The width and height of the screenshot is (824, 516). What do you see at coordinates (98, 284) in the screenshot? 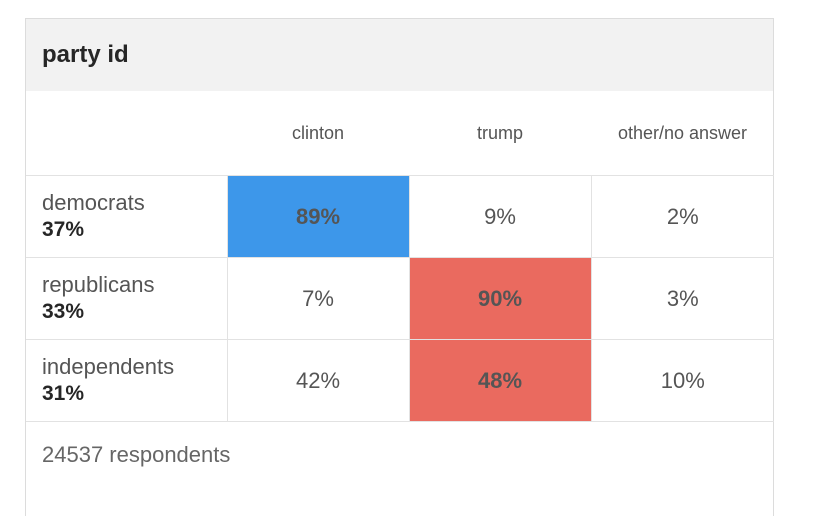
I see `row-group-label: republicans` at bounding box center [98, 284].